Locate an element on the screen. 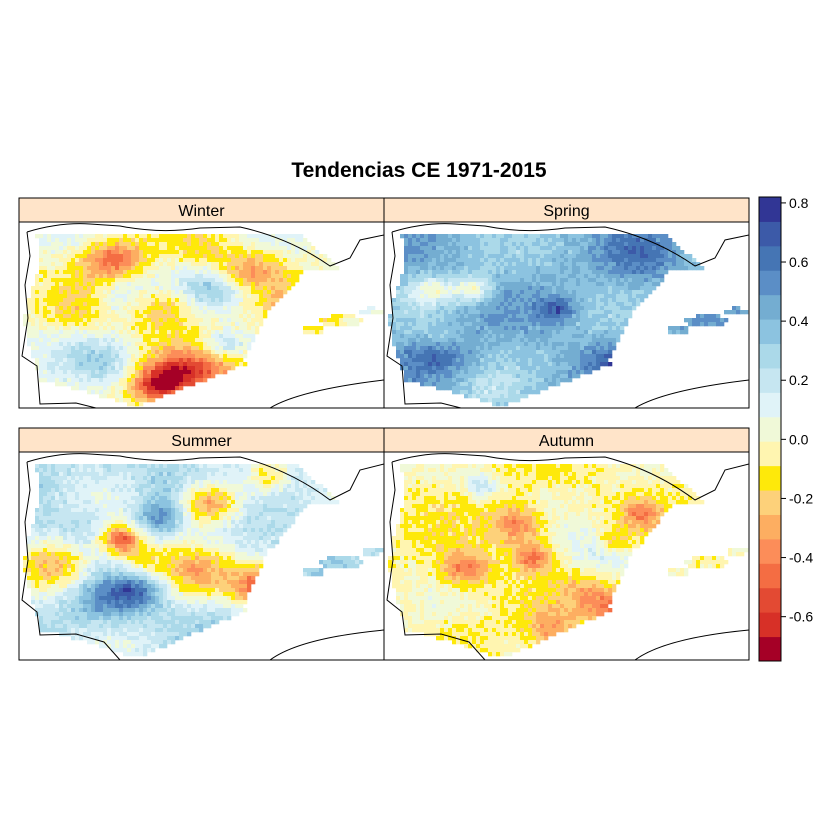  colorbar-tick-label: 0.0 is located at coordinates (799, 439).